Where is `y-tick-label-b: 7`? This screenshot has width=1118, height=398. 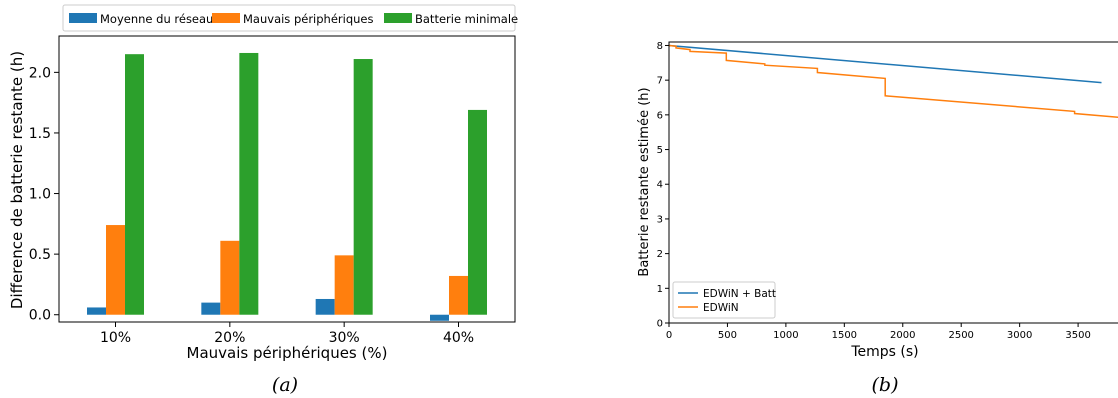 y-tick-label-b: 7 is located at coordinates (660, 81).